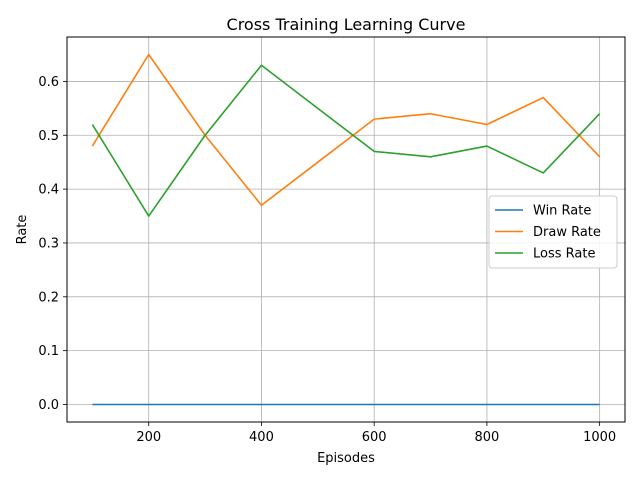  Describe the element at coordinates (599, 437) in the screenshot. I see `x-tick-label: 1000` at that location.